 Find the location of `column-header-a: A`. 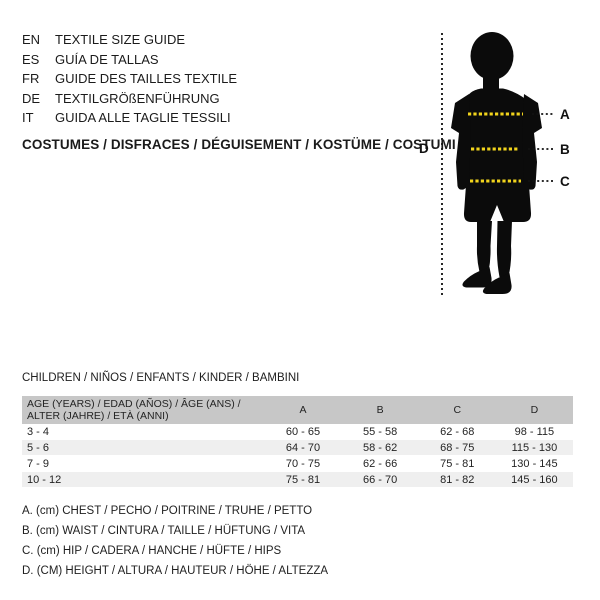

column-header-a: A is located at coordinates (303, 410).